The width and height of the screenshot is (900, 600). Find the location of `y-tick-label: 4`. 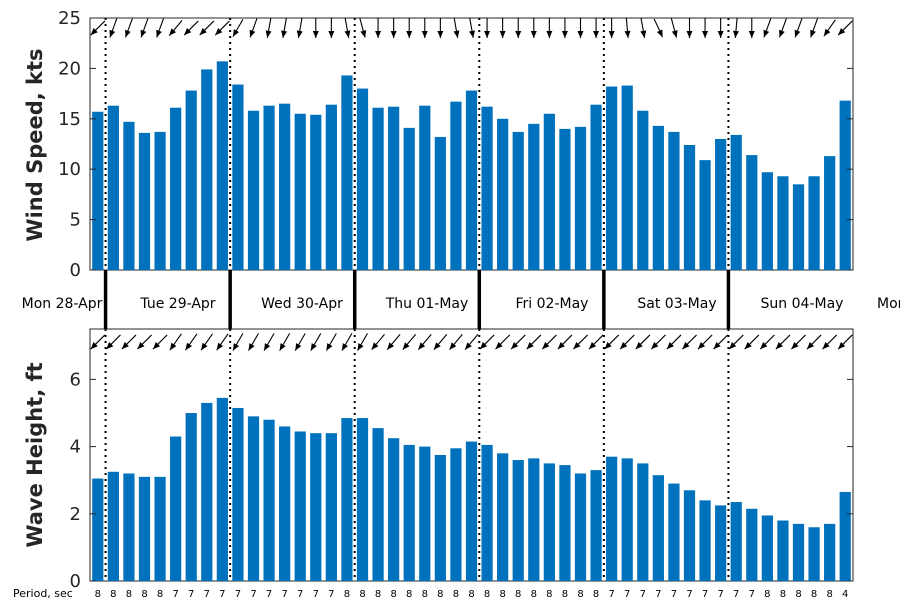

y-tick-label: 4 is located at coordinates (75, 447).